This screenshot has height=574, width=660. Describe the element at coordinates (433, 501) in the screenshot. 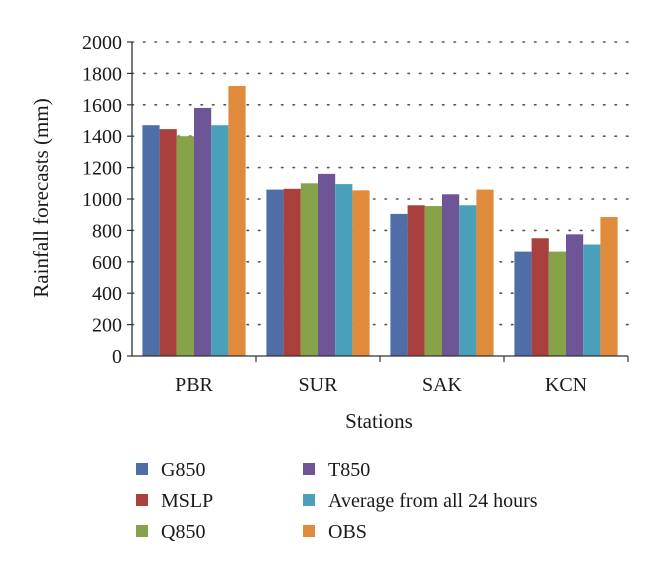

I see `legend-label: Average from all 24 hours` at that location.